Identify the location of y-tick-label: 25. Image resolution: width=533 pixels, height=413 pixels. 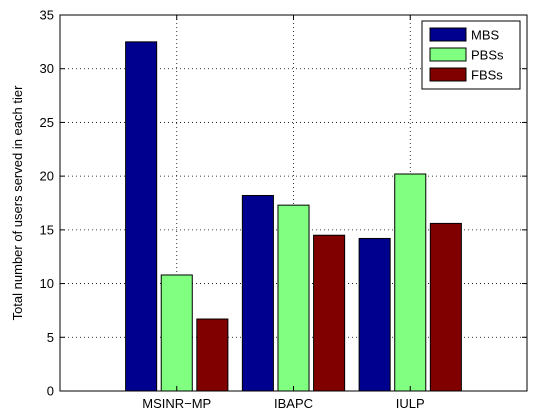
(47, 122).